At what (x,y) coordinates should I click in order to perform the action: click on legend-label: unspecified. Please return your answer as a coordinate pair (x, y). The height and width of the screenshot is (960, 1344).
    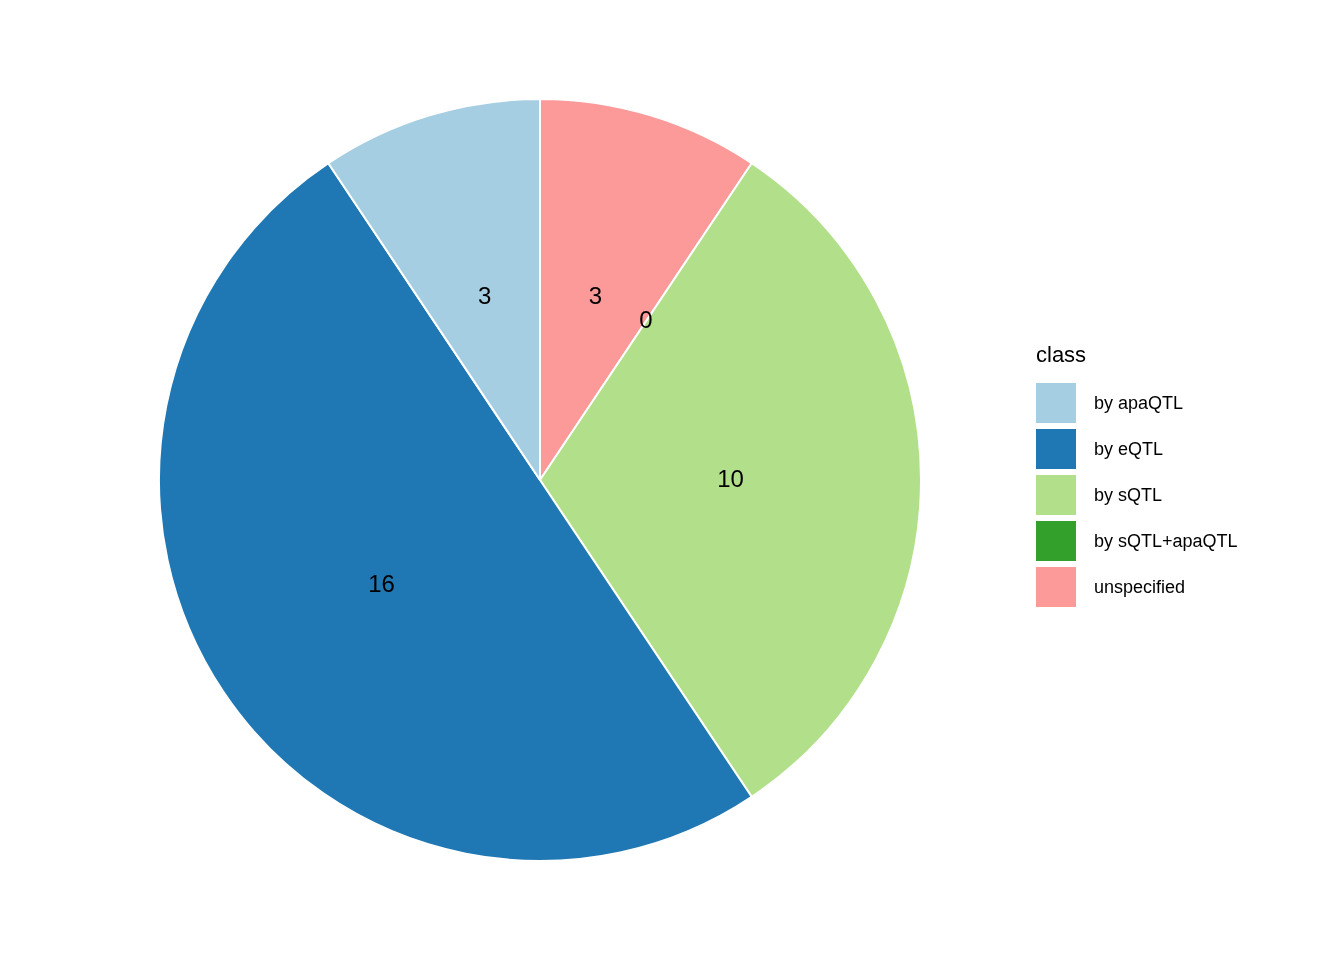
    Looking at the image, I should click on (1140, 587).